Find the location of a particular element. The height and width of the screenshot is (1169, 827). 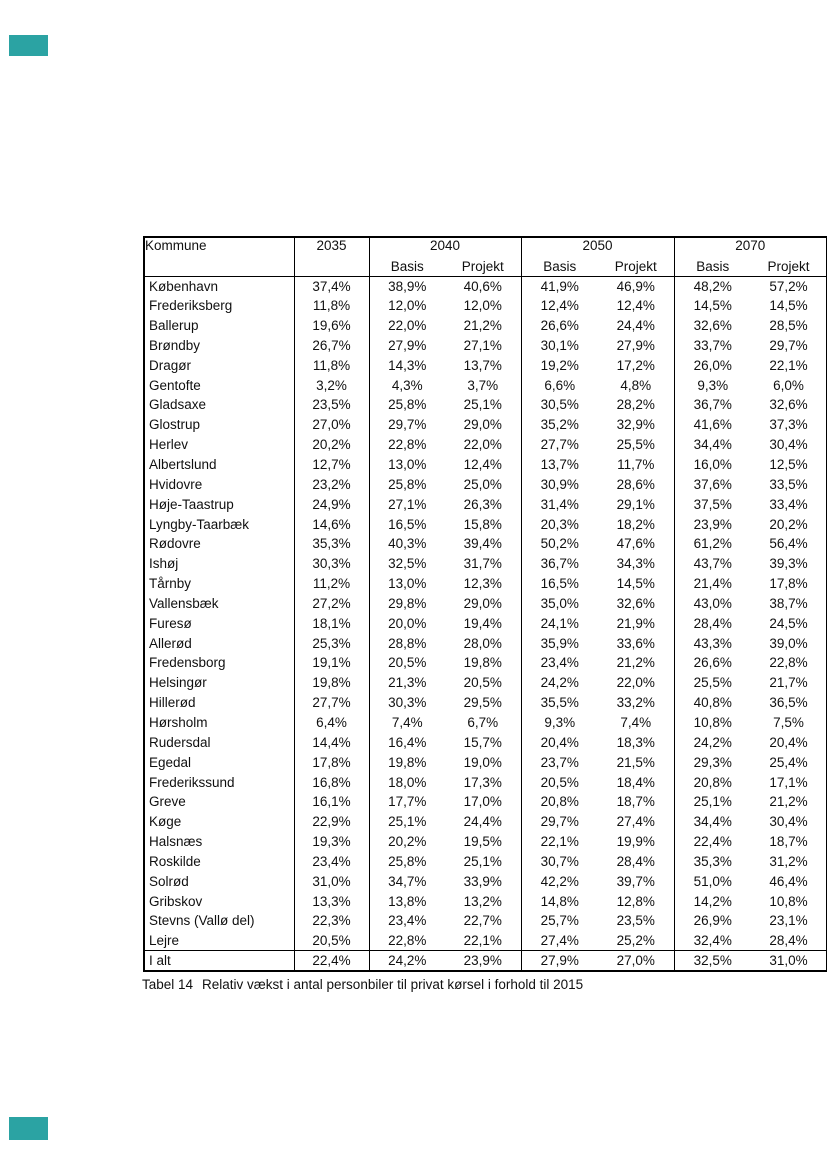

value-cell: 32,6% is located at coordinates (712, 325).